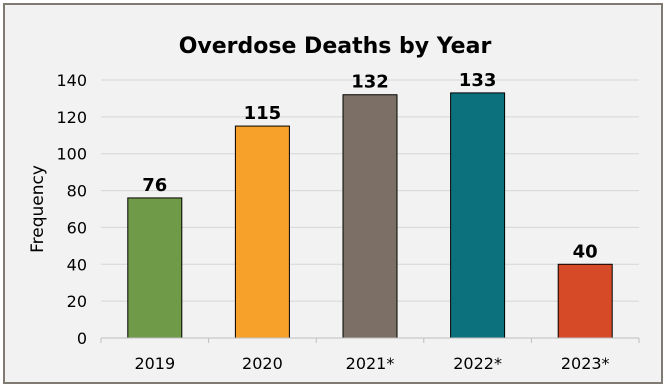 Image resolution: width=670 pixels, height=391 pixels. What do you see at coordinates (71, 80) in the screenshot?
I see `y-tick-label: 140` at bounding box center [71, 80].